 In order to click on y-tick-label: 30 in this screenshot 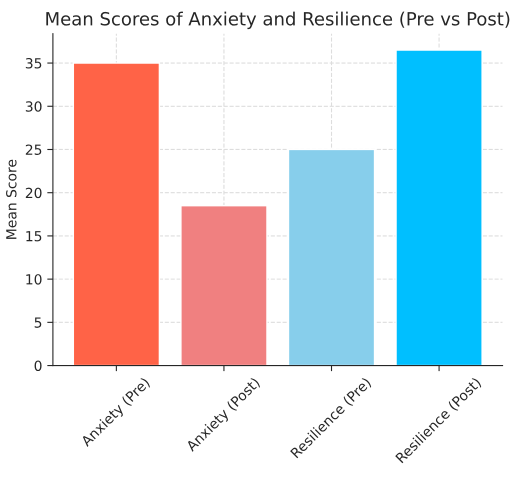, I will do `click(34, 106)`.